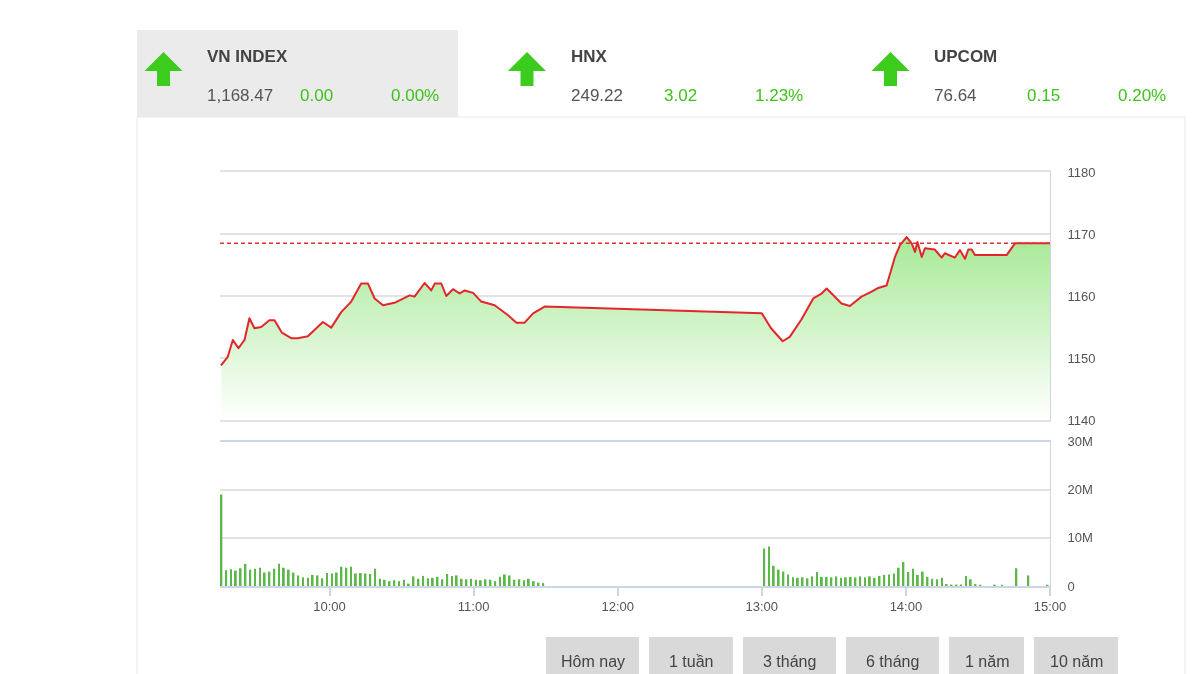 This screenshot has height=674, width=1200. Describe the element at coordinates (893, 661) in the screenshot. I see `category-label: 6 tháng` at that location.